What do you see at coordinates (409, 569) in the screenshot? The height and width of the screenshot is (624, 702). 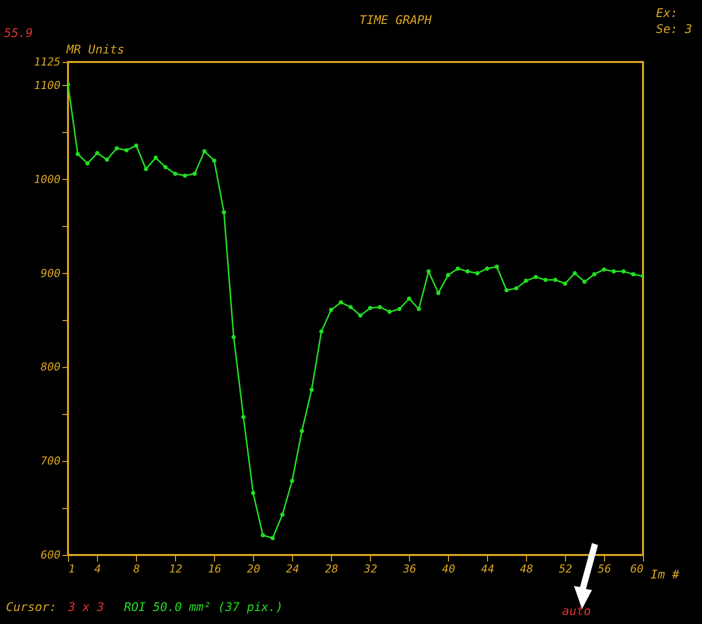 I see `x-tick-label: 36` at bounding box center [409, 569].